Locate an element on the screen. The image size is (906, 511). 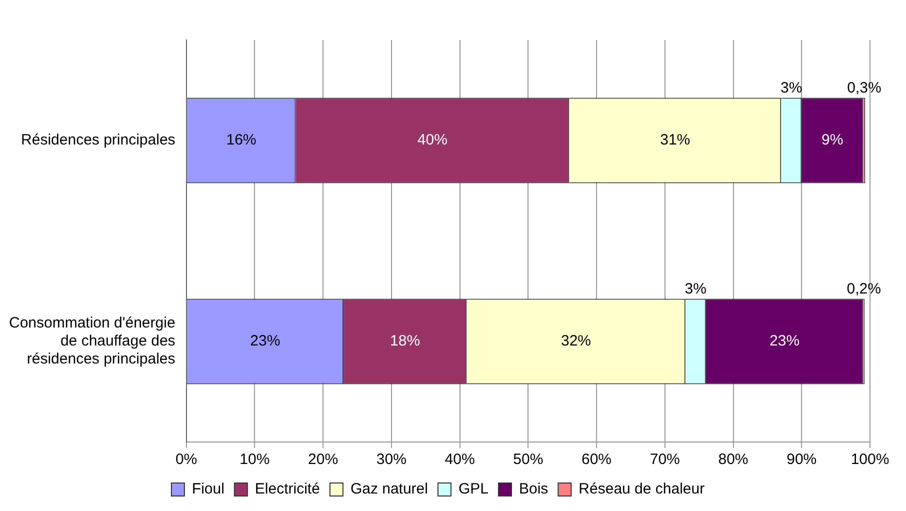
legend-label: GPL is located at coordinates (473, 489).